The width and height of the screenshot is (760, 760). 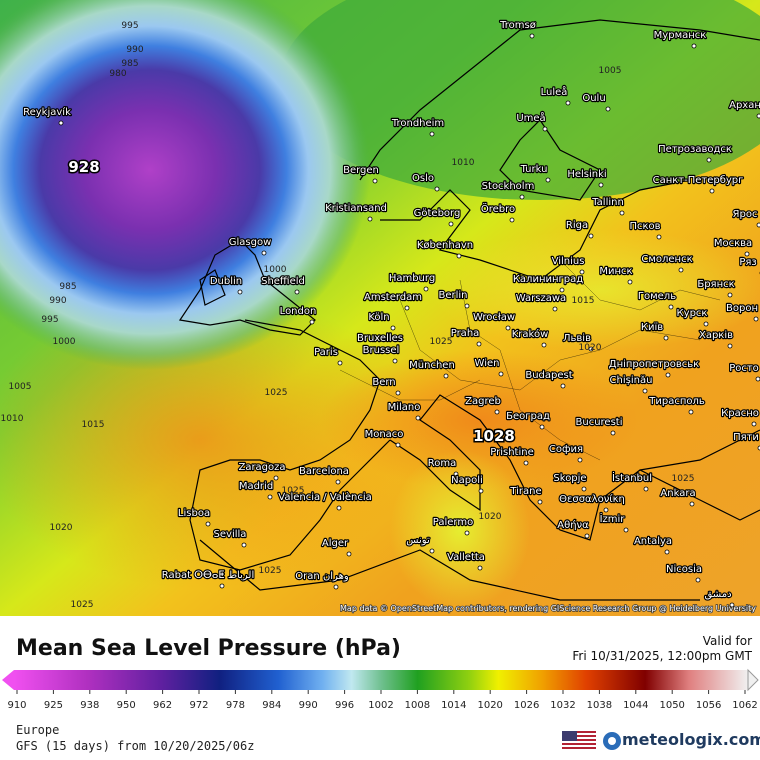 I want to click on colorbar-tick-label: 984, so click(x=271, y=705).